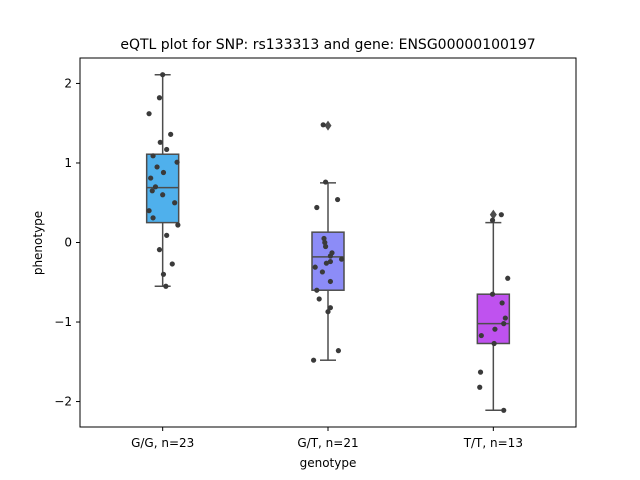  What do you see at coordinates (327, 443) in the screenshot?
I see `x-tick-label: G/T, n=21` at bounding box center [327, 443].